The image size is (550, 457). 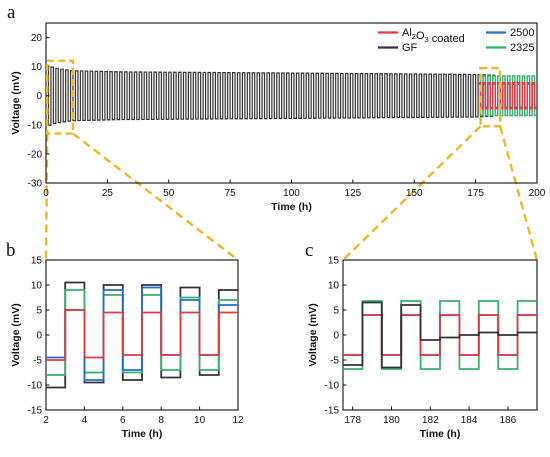 What do you see at coordinates (46, 193) in the screenshot?
I see `chart-a-x-tick-label: 0` at bounding box center [46, 193].